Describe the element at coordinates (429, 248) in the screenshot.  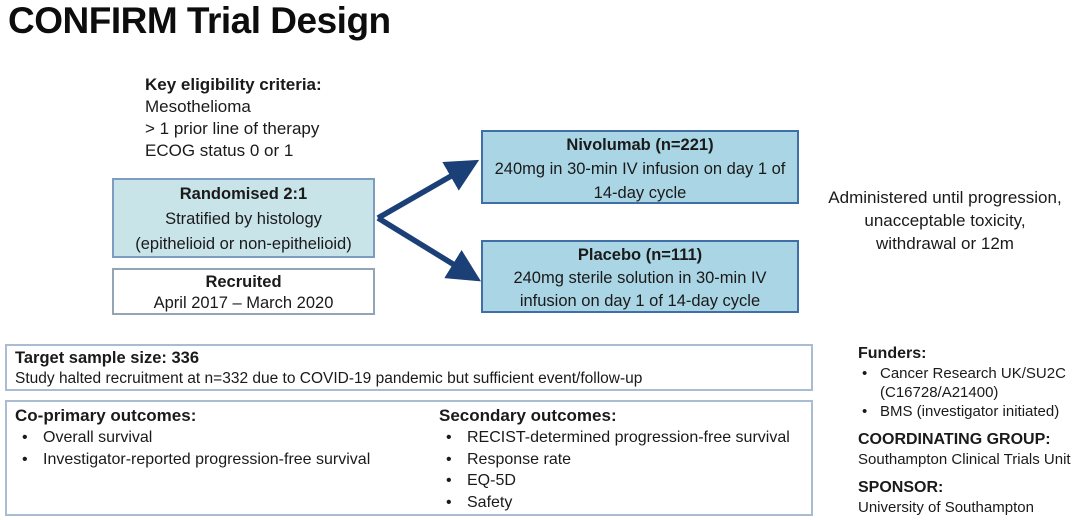
I see `arrow-to-placebo` at that location.